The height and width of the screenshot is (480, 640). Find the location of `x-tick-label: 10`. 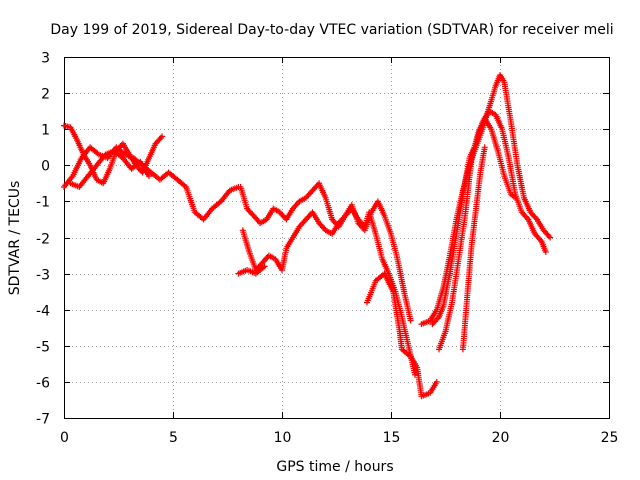

x-tick-label: 10 is located at coordinates (283, 438).